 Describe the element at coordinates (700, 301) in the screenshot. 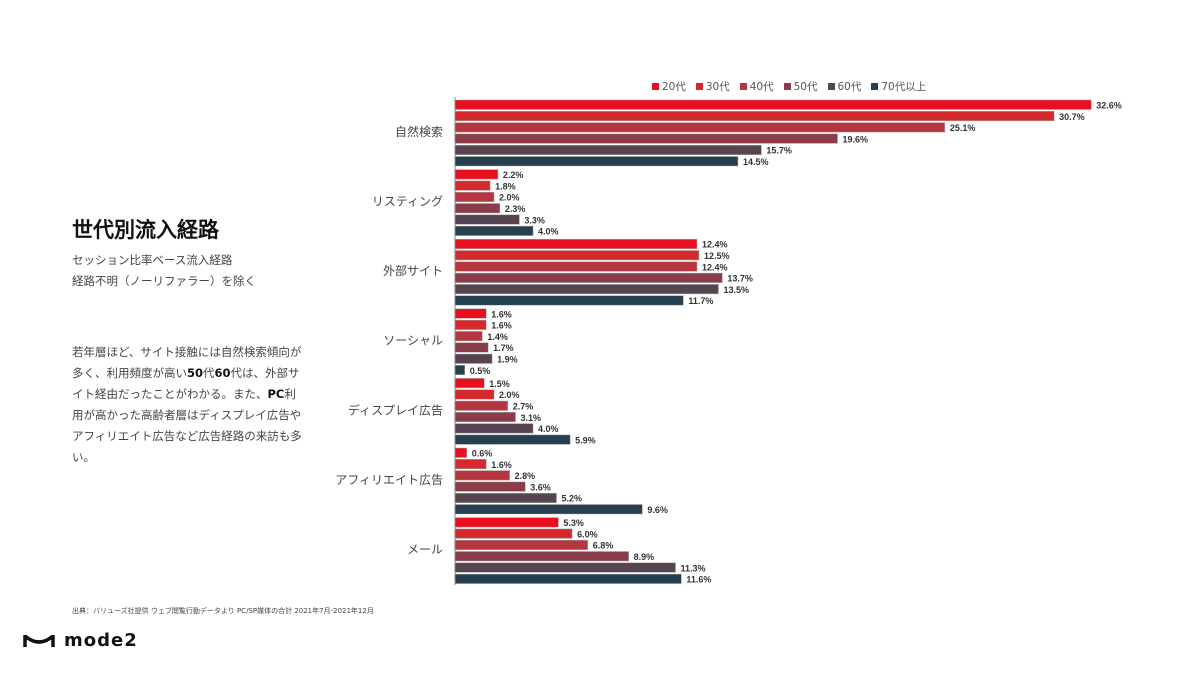

I see `data-label: 11.7%` at that location.